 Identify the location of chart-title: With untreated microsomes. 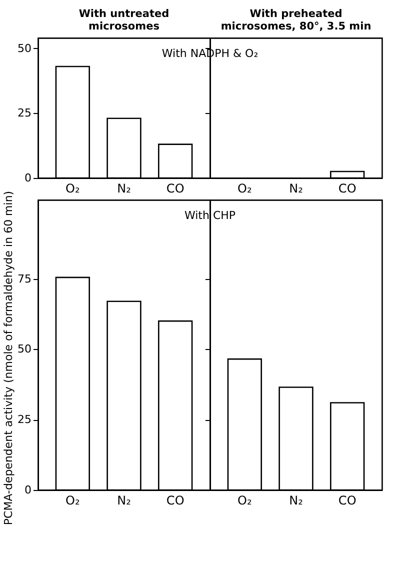
(124, 20).